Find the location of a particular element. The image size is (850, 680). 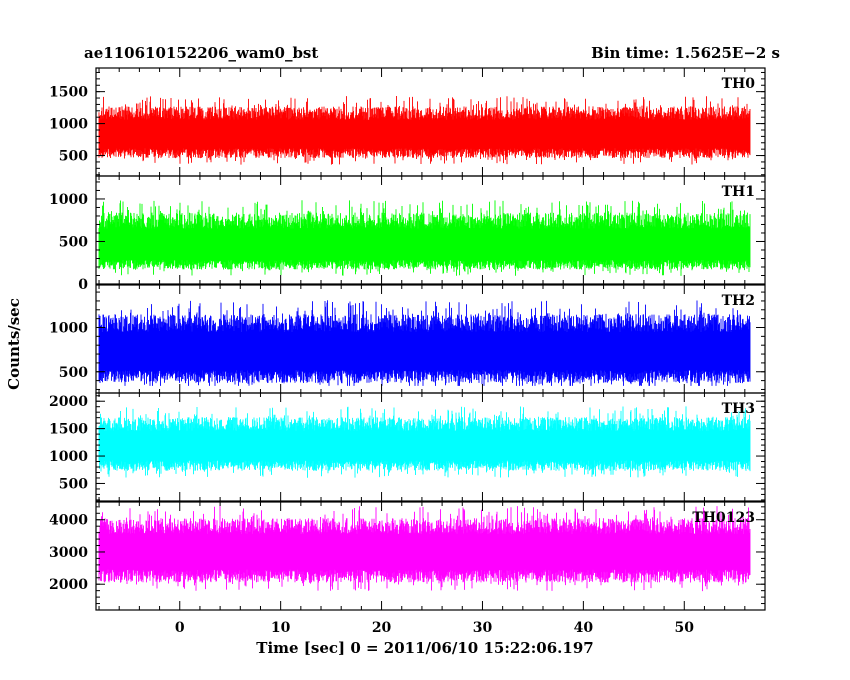

y-tick-label: 3000 is located at coordinates (68, 553).